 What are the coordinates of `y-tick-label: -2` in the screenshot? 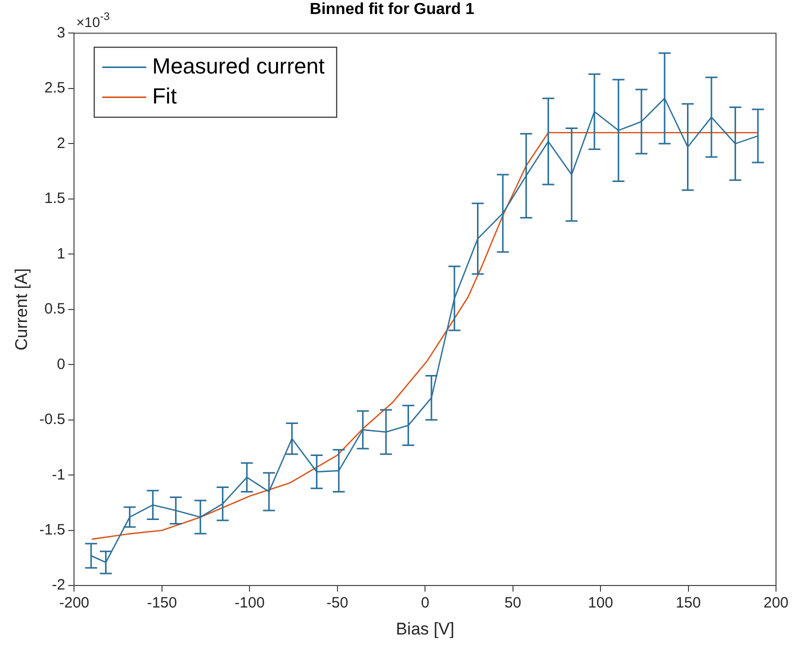 It's located at (59, 585).